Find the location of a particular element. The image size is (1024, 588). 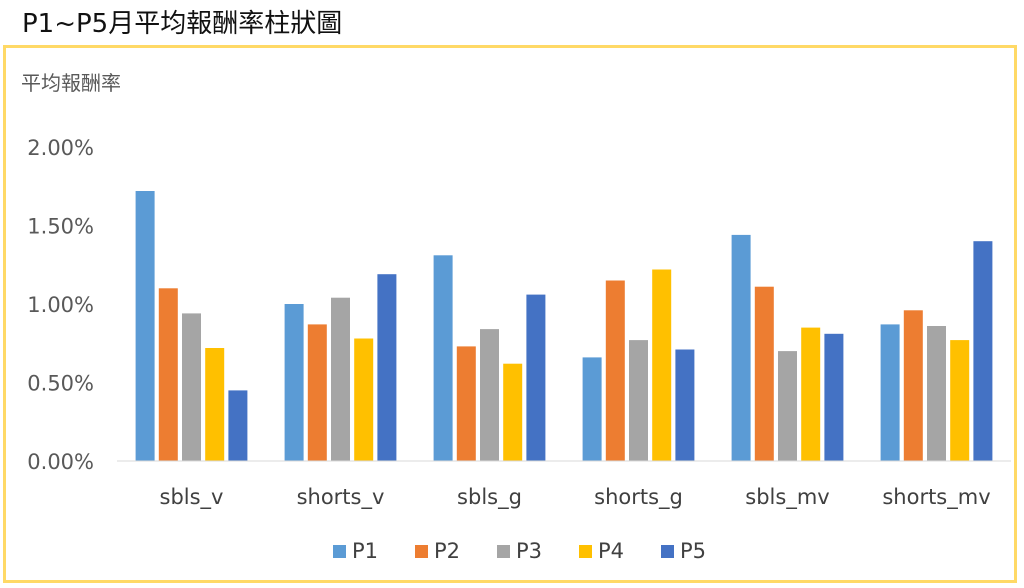

bar-p3-shorts-g is located at coordinates (638, 400).